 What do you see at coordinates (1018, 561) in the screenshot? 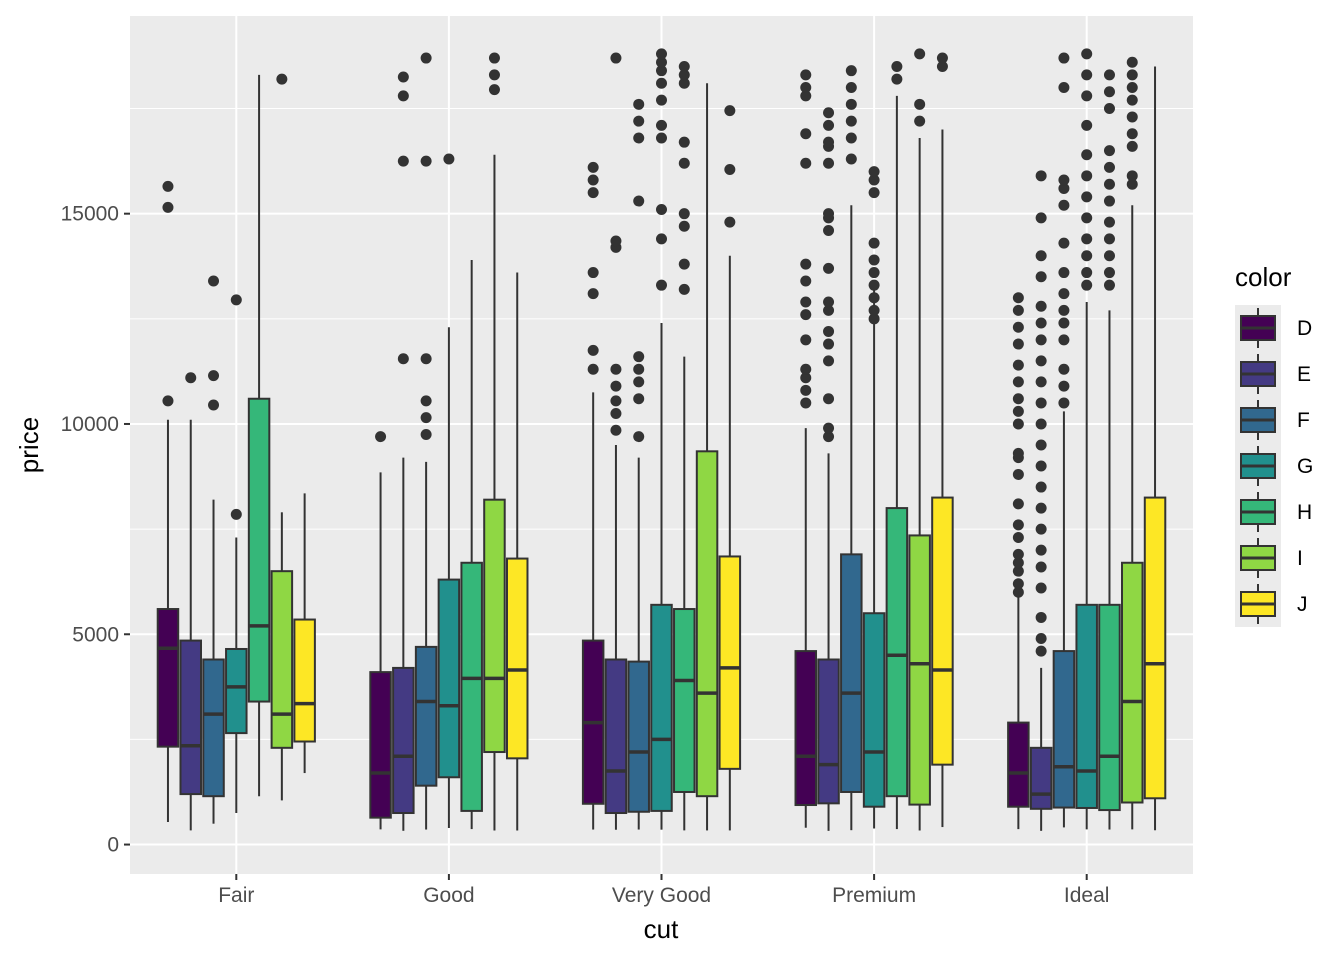
I see `boxplot-D-ideal` at bounding box center [1018, 561].